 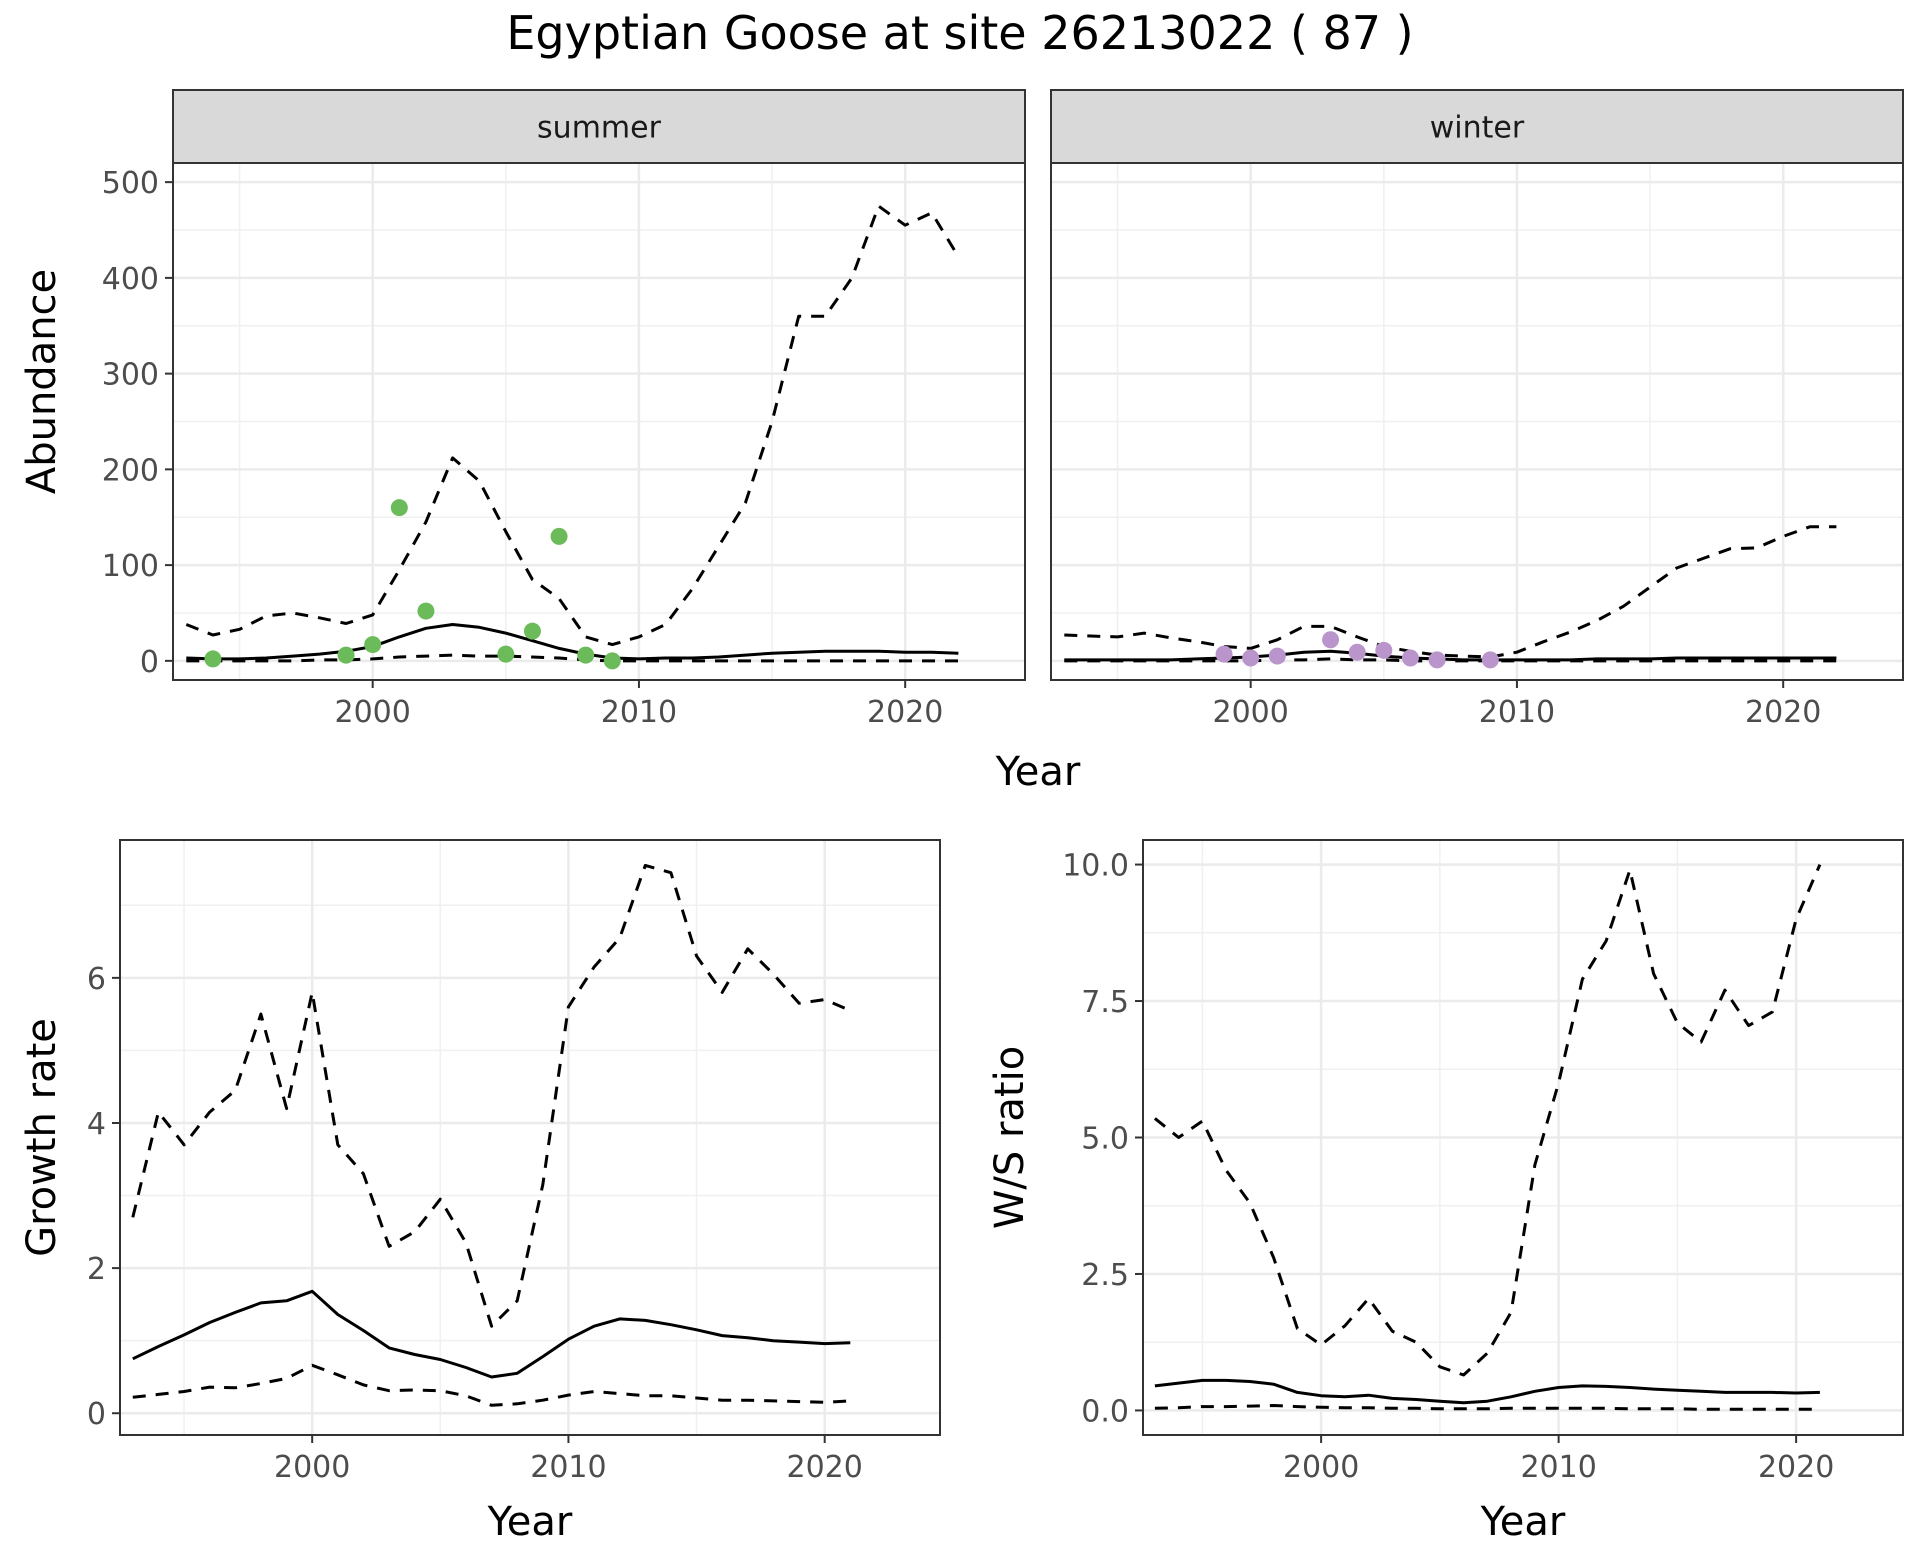 I want to click on y-tick-label: 0.0, so click(x=1105, y=1411).